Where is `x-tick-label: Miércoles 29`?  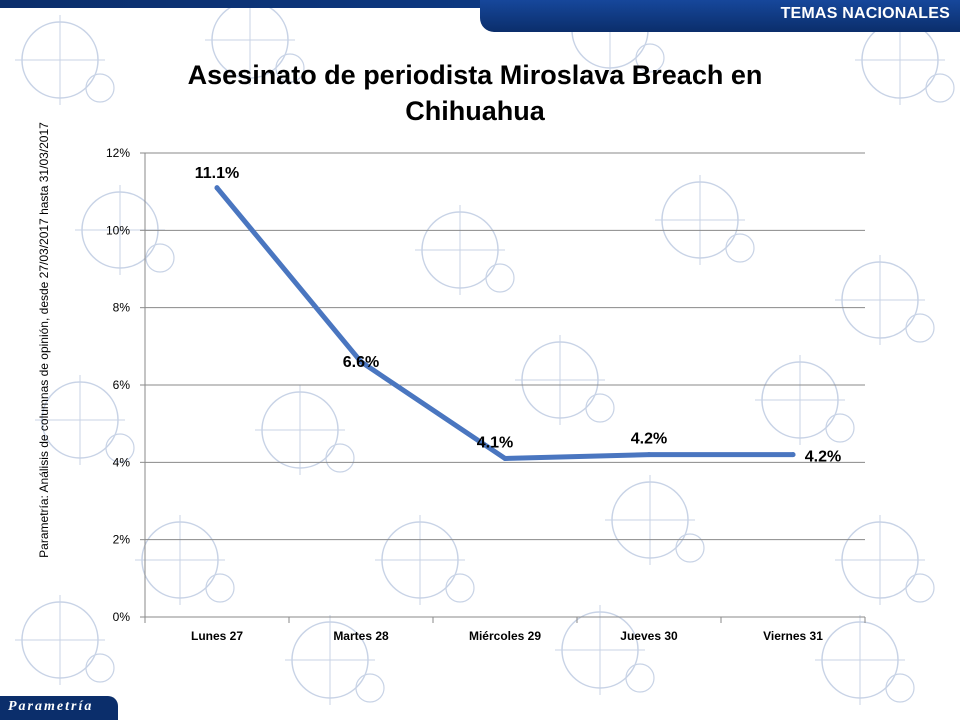 x-tick-label: Miércoles 29 is located at coordinates (505, 636).